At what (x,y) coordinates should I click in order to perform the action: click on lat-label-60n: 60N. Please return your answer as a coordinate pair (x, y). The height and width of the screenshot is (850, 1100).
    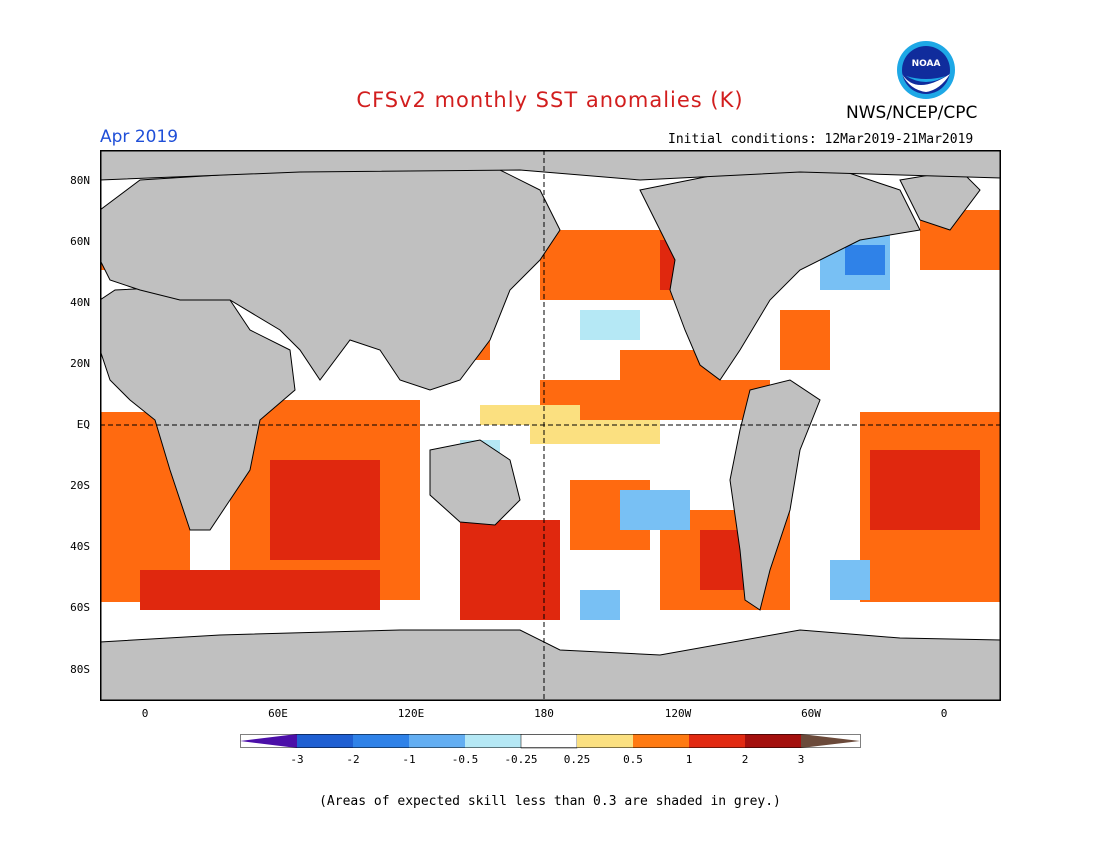
    Looking at the image, I should click on (80, 241).